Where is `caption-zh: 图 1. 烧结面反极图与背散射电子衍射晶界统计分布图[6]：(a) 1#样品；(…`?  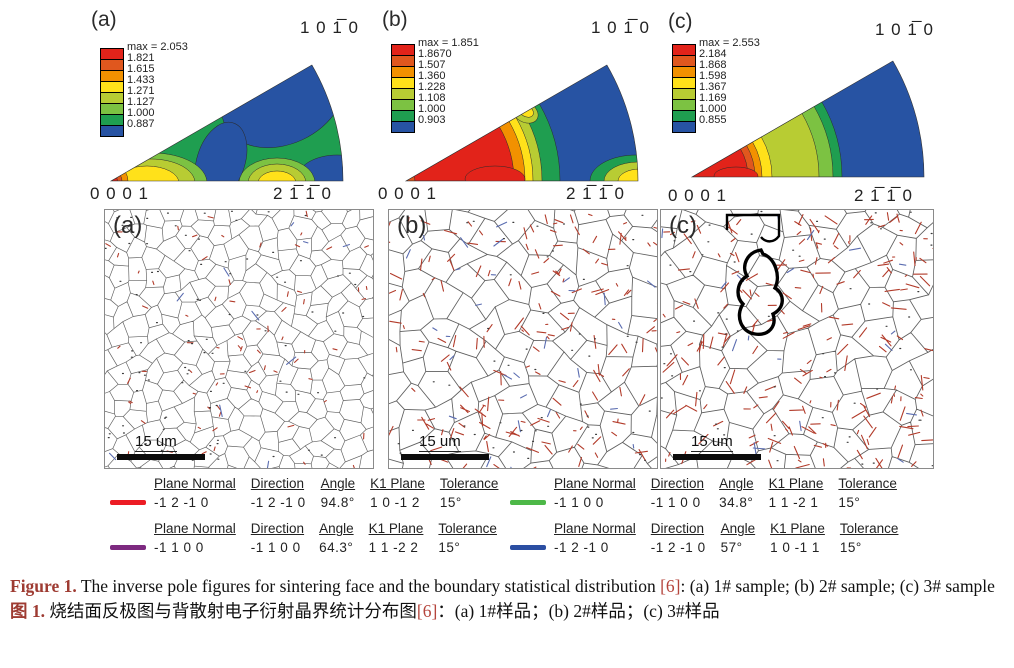 caption-zh: 图 1. 烧结面反极图与背散射电子衍射晶界统计分布图[6]：(a) 1#样品；(… is located at coordinates (510, 611).